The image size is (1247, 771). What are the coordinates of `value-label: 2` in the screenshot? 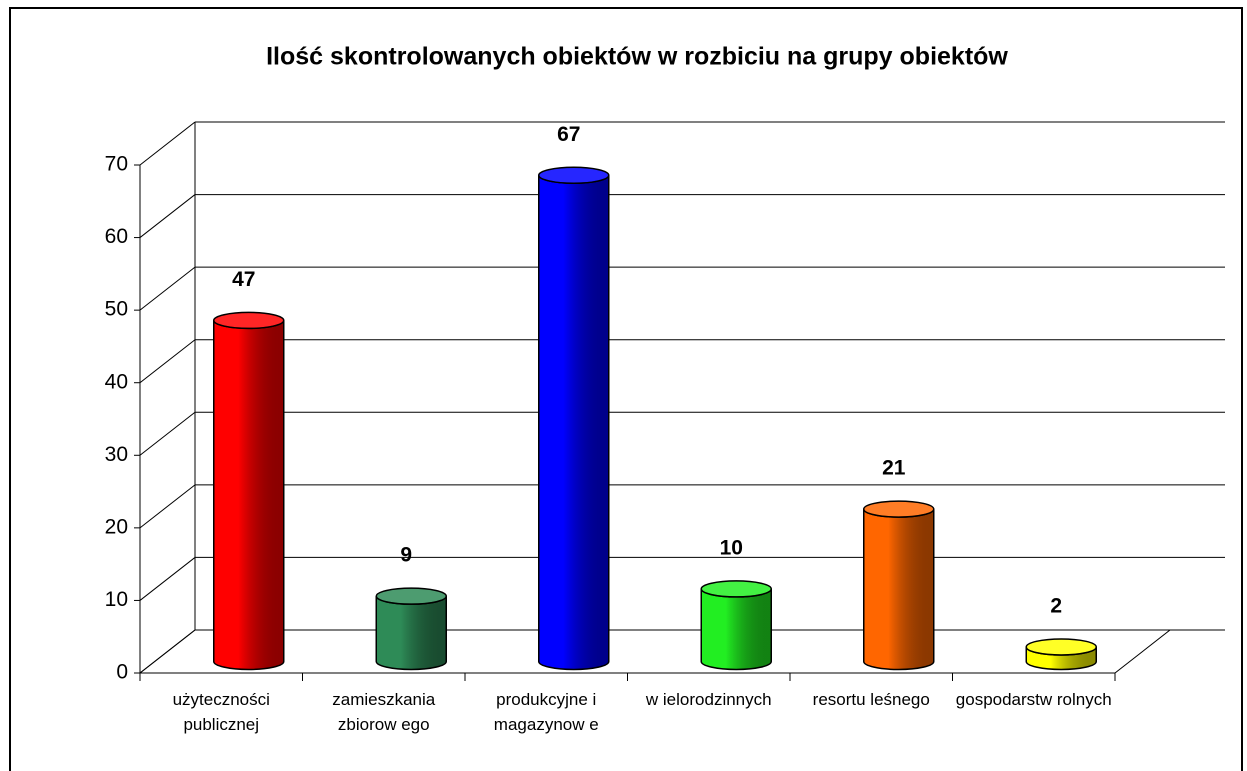 It's located at (1056, 606).